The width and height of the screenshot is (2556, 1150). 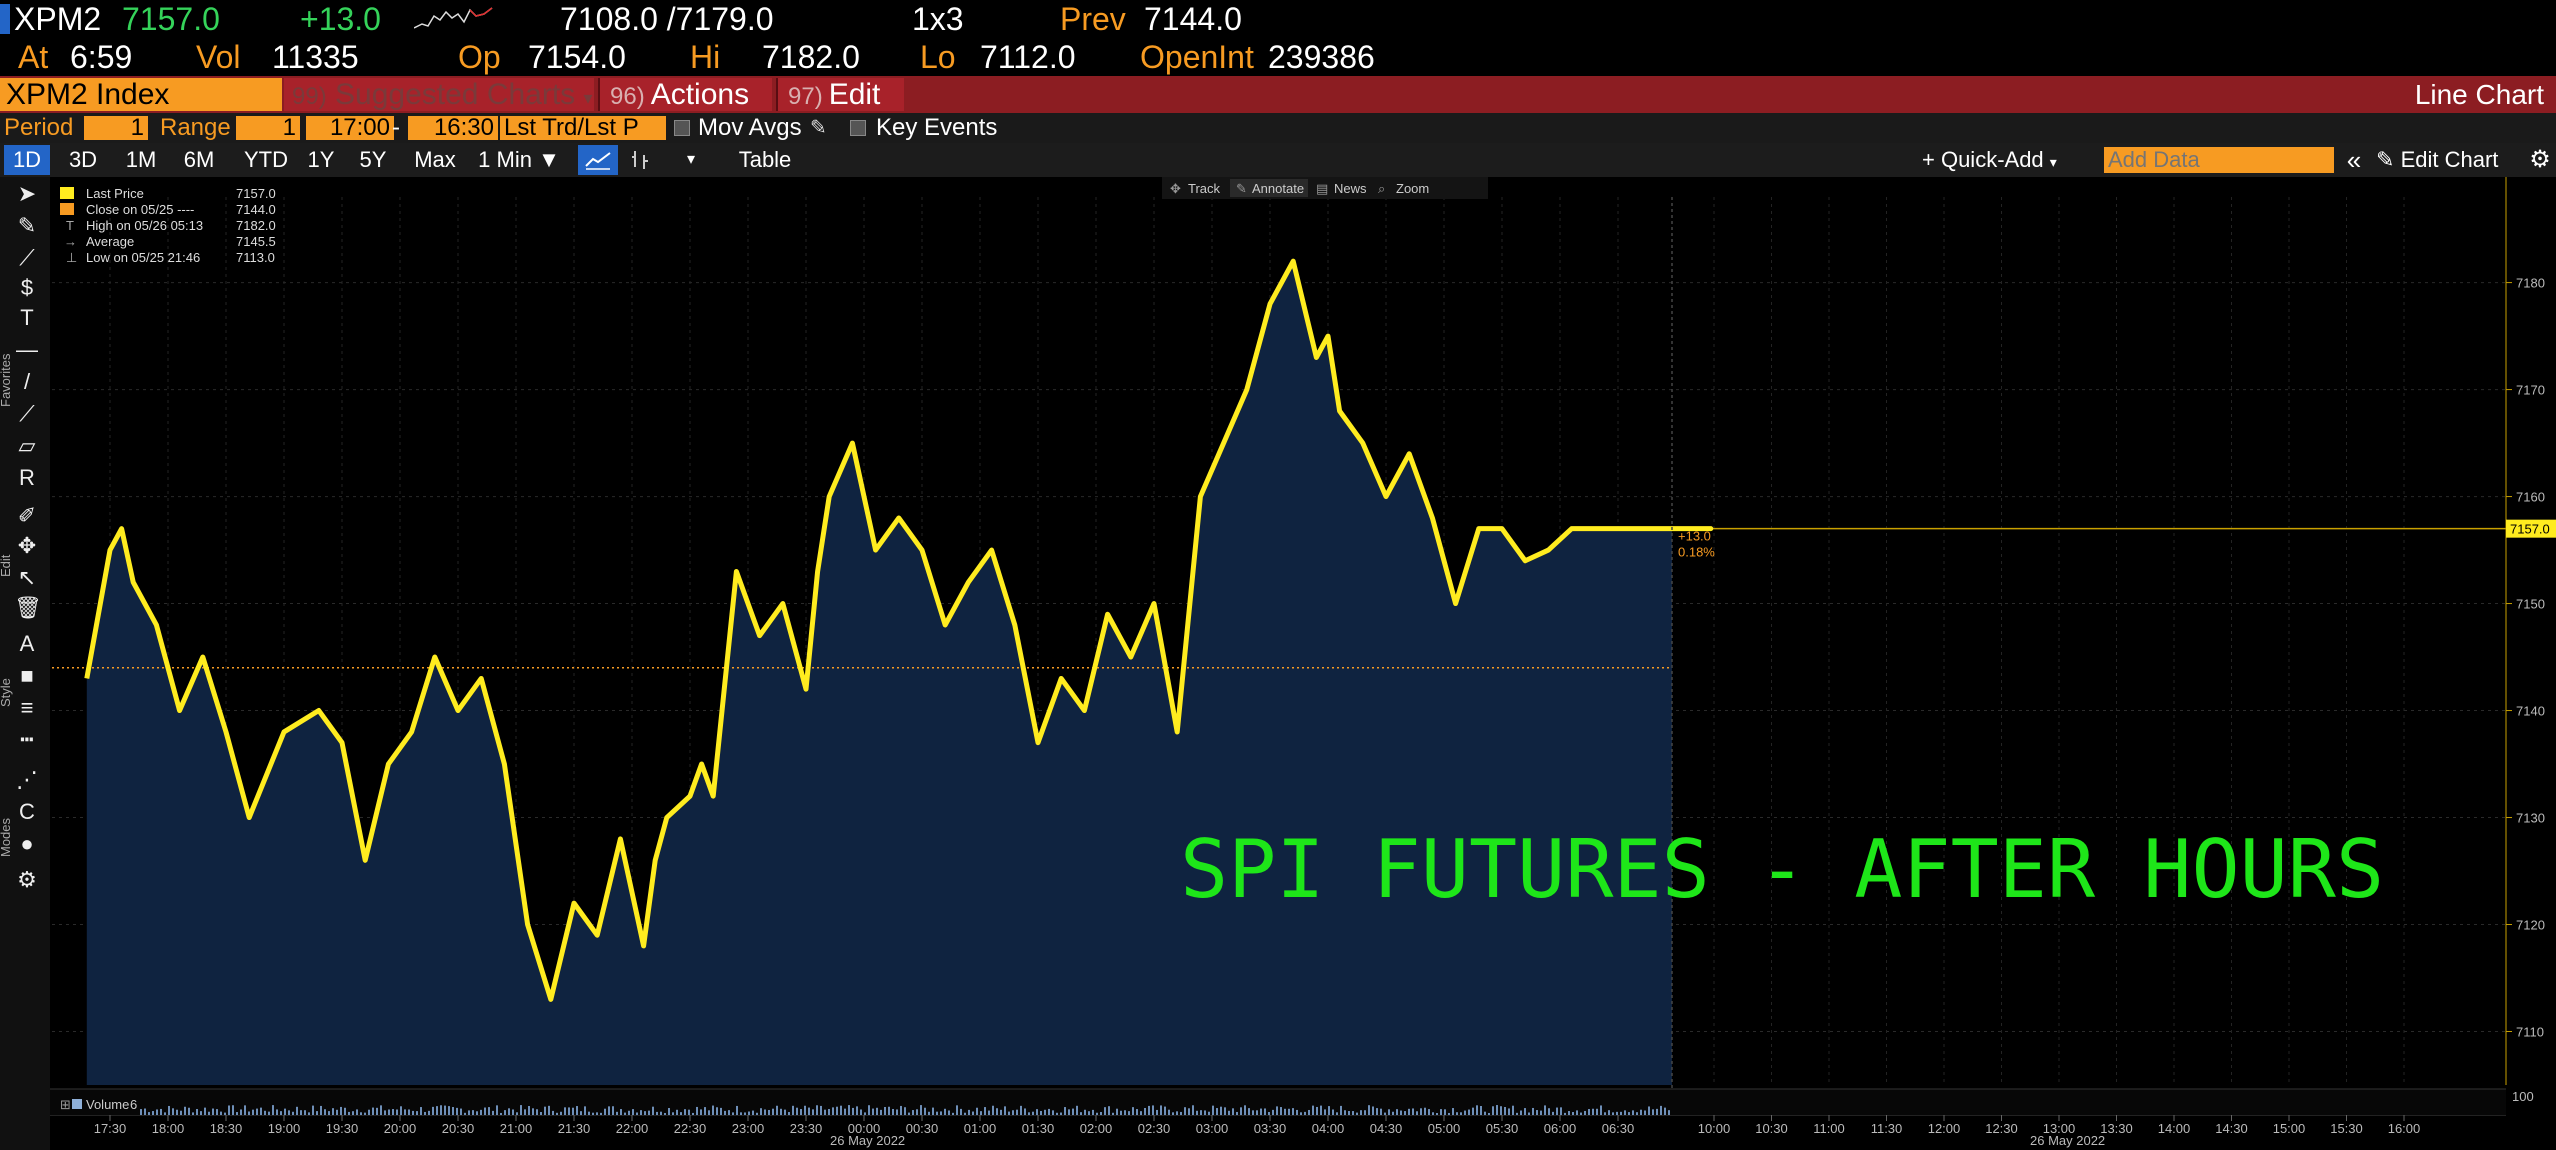 I want to click on date-label-right: 26 May 2022, so click(x=2067, y=1140).